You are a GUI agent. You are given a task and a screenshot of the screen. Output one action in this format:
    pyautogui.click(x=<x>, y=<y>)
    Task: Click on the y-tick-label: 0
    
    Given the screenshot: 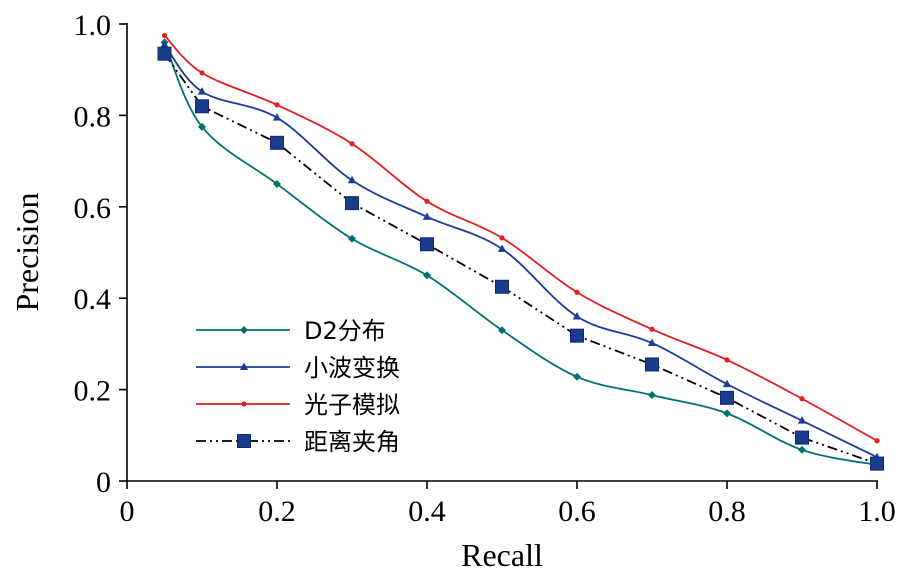 What is the action you would take?
    pyautogui.click(x=103, y=482)
    